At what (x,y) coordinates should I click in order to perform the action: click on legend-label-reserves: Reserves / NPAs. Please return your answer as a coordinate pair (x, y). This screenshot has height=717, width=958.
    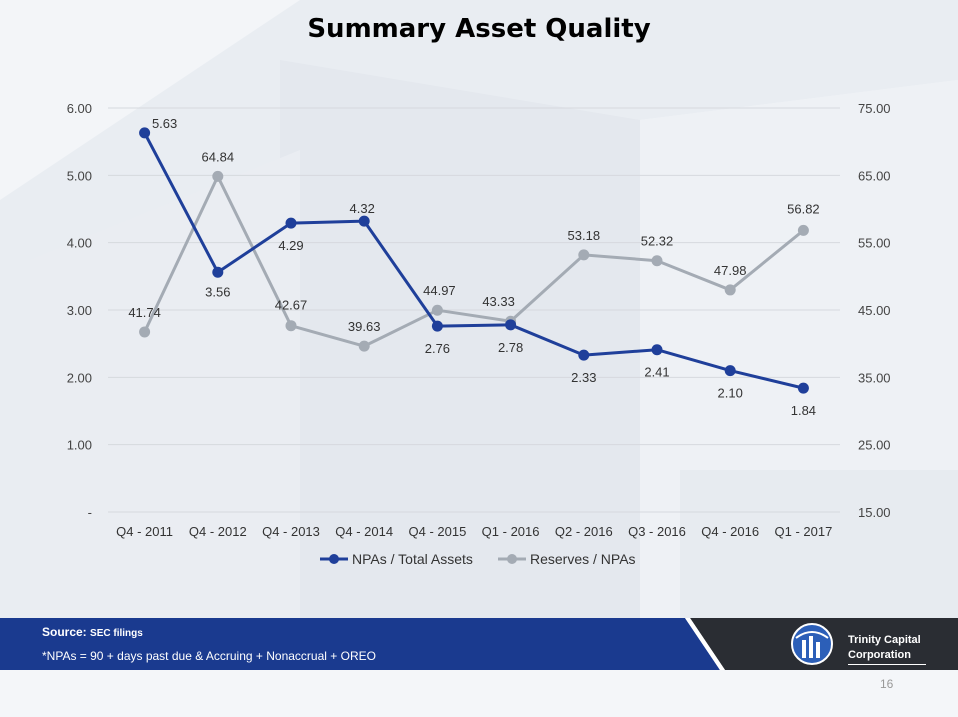
    Looking at the image, I should click on (583, 559).